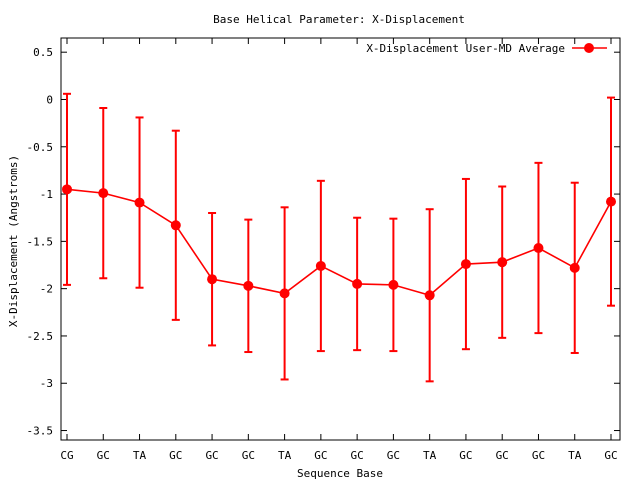  Describe the element at coordinates (46, 194) in the screenshot. I see `y-tick-label: -1` at that location.